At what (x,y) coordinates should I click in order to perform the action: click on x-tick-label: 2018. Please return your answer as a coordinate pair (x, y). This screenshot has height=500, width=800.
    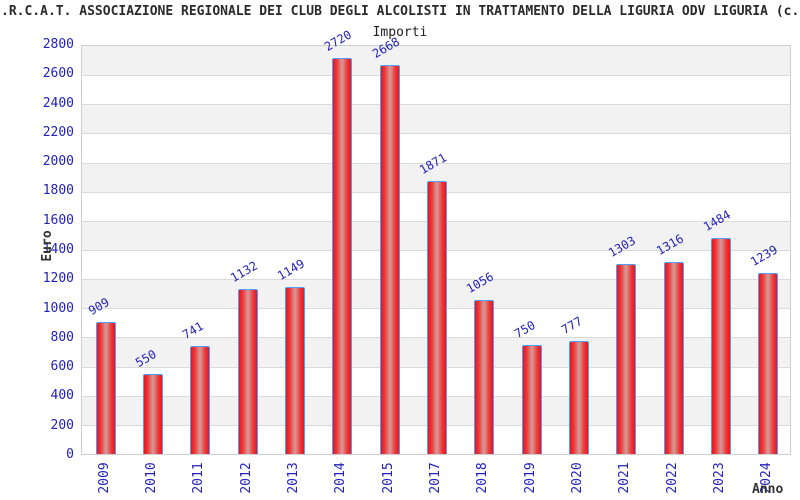
    Looking at the image, I should click on (483, 478).